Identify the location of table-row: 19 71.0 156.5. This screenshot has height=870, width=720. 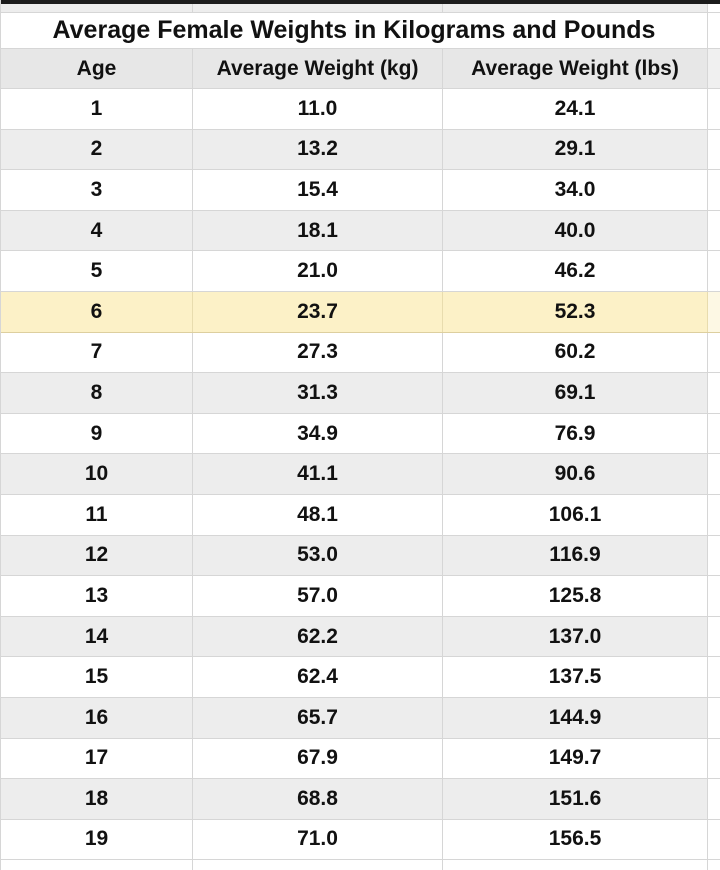
(360, 840).